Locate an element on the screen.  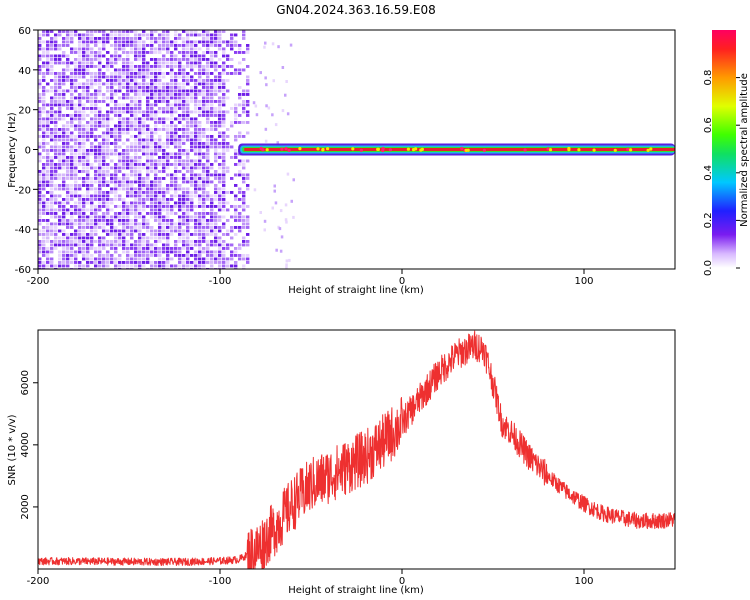
snr-x-tick-label: -100 is located at coordinates (220, 581).